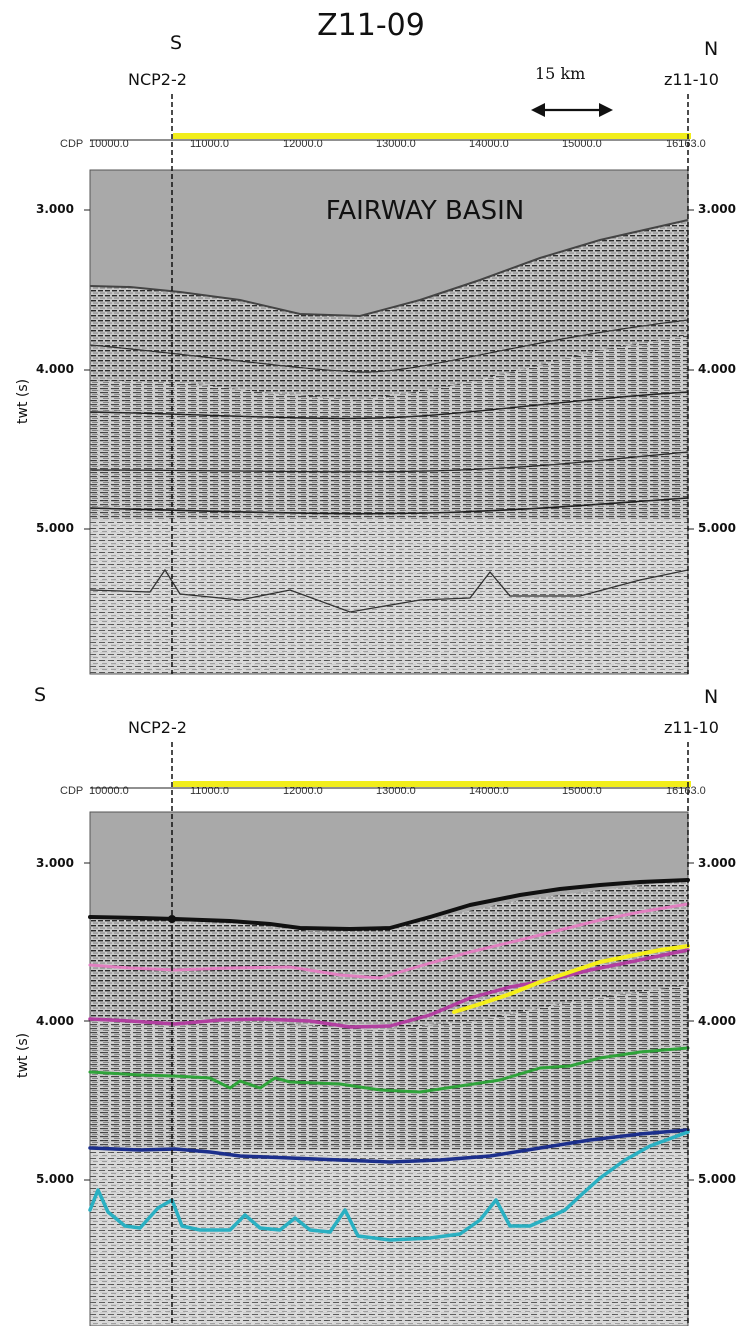  What do you see at coordinates (389, 988) in the screenshot?
I see `horizon-magenta` at bounding box center [389, 988].